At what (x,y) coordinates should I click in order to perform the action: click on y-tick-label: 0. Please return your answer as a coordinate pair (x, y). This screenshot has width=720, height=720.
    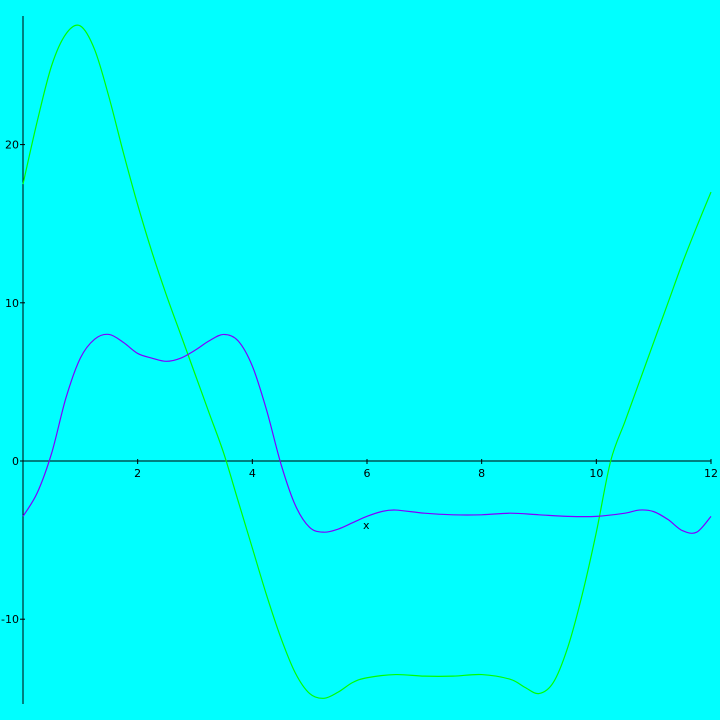
    Looking at the image, I should click on (15, 461).